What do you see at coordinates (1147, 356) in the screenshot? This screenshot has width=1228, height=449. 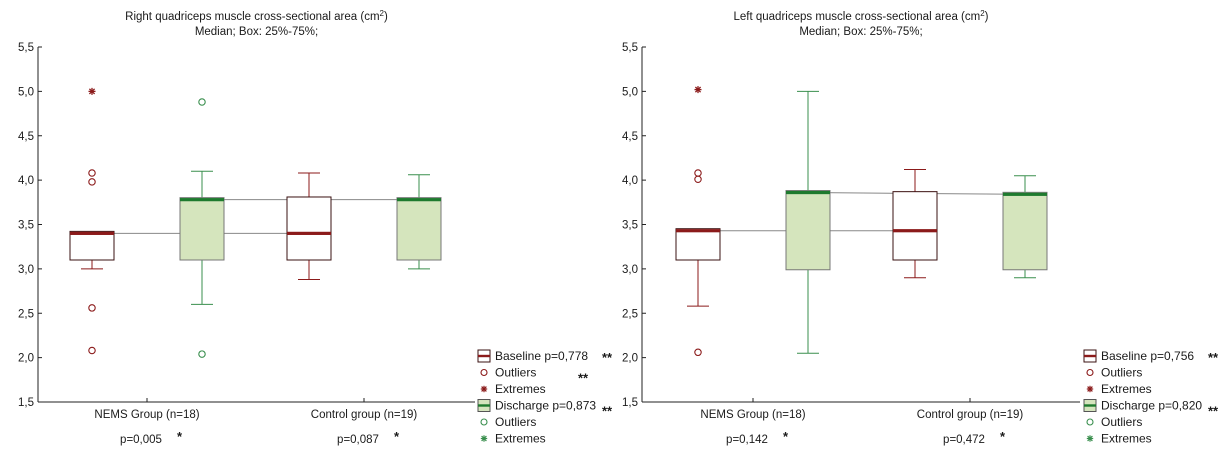 I see `legend-label: Baseline p=0,756` at bounding box center [1147, 356].